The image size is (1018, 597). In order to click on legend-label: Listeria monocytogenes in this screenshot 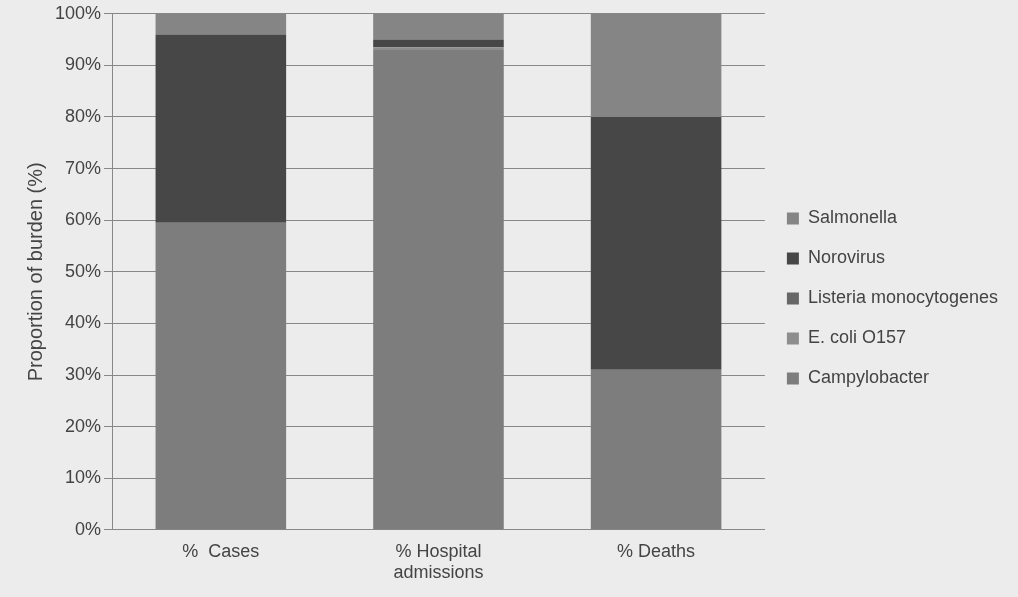, I will do `click(902, 297)`.